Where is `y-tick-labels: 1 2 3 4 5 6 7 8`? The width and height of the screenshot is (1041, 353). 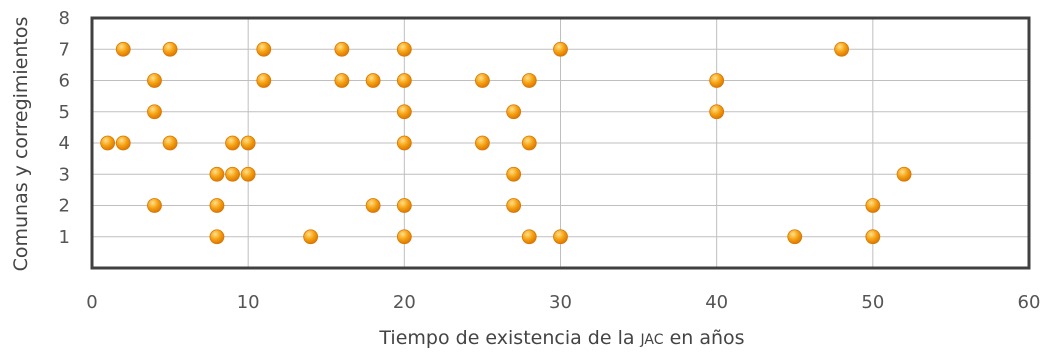
y-tick-labels: 1 2 3 4 5 6 7 8 is located at coordinates (64, 128).